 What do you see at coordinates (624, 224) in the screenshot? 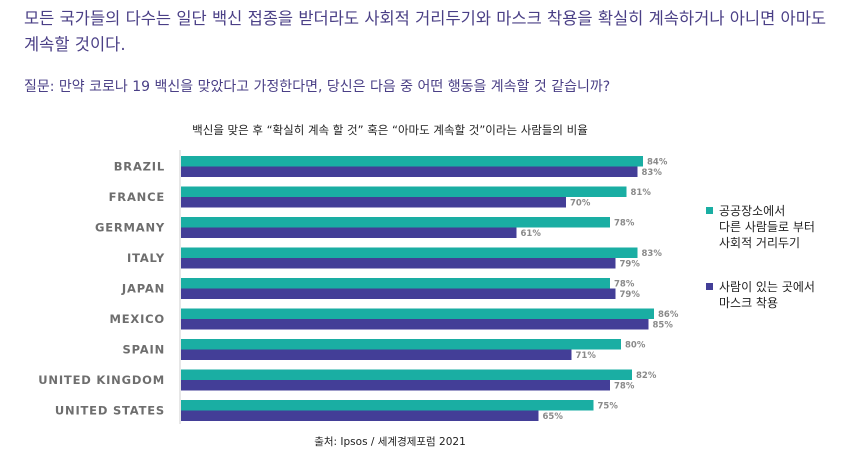
I see `value-label-germany-series-1: 78%` at bounding box center [624, 224].